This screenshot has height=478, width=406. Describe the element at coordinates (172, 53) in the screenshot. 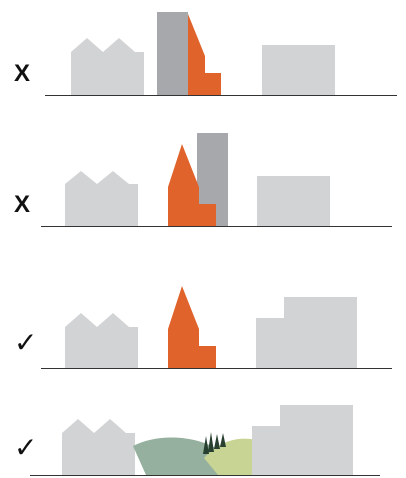

I see `grey-tower` at that location.